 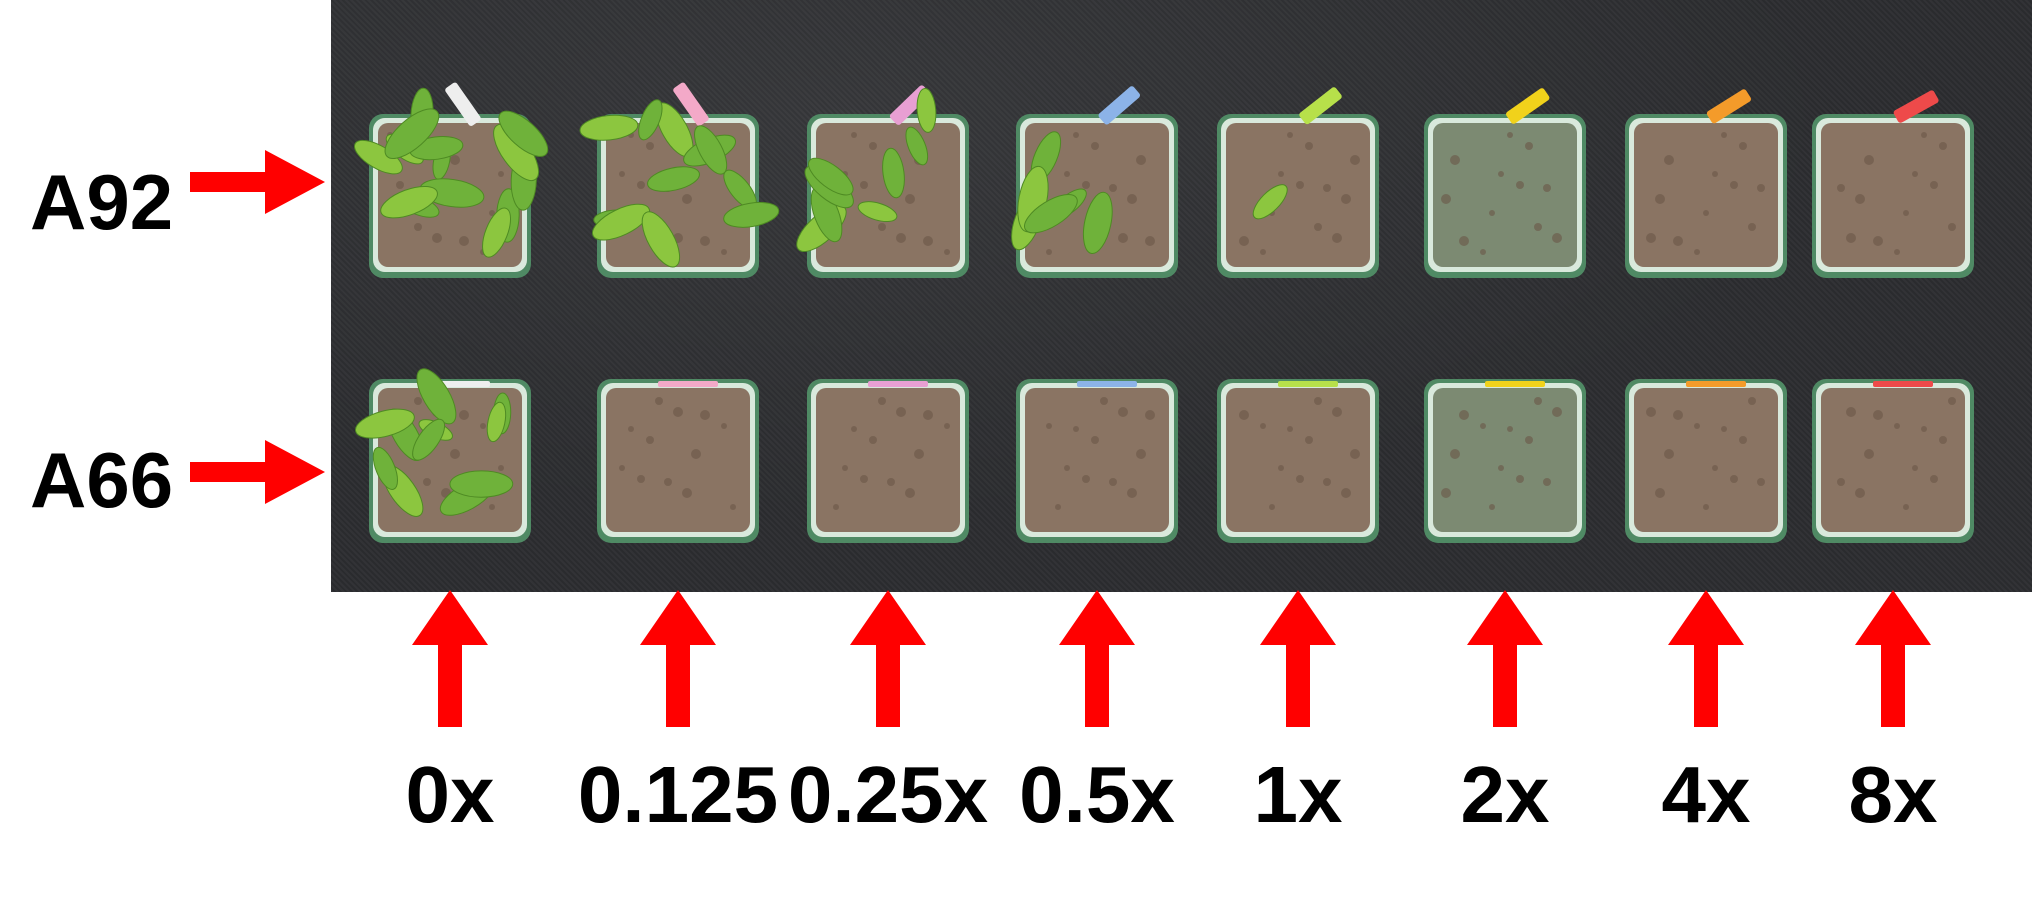 I want to click on dose-label-4: 1x, so click(x=1298, y=794).